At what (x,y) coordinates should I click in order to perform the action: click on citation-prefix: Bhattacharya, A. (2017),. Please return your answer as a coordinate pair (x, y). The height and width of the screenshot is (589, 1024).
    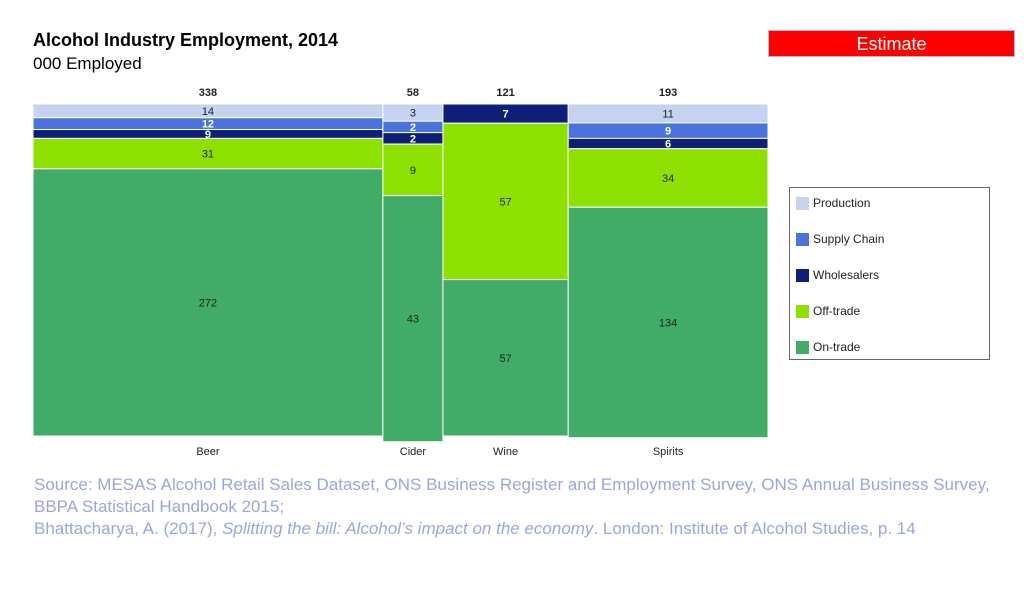
    Looking at the image, I should click on (128, 528).